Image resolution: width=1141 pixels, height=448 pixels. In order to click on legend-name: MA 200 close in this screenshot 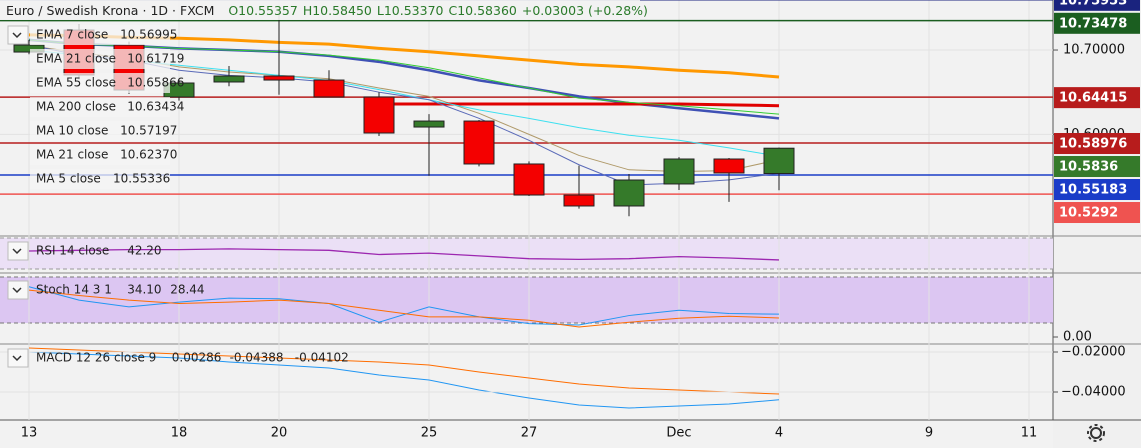, I will do `click(76, 107)`.